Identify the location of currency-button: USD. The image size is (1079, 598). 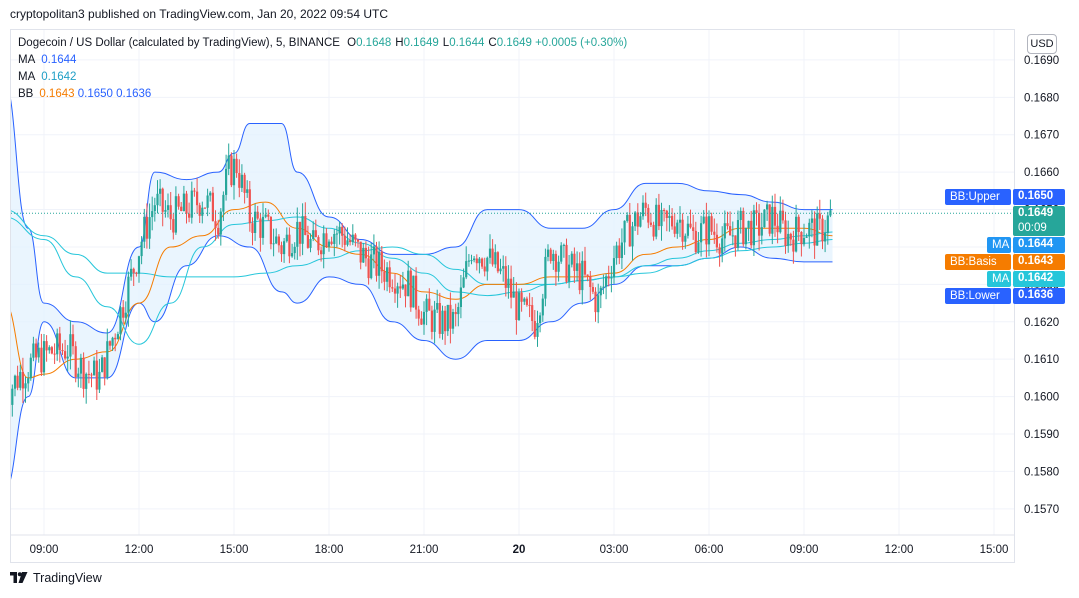
(1042, 44).